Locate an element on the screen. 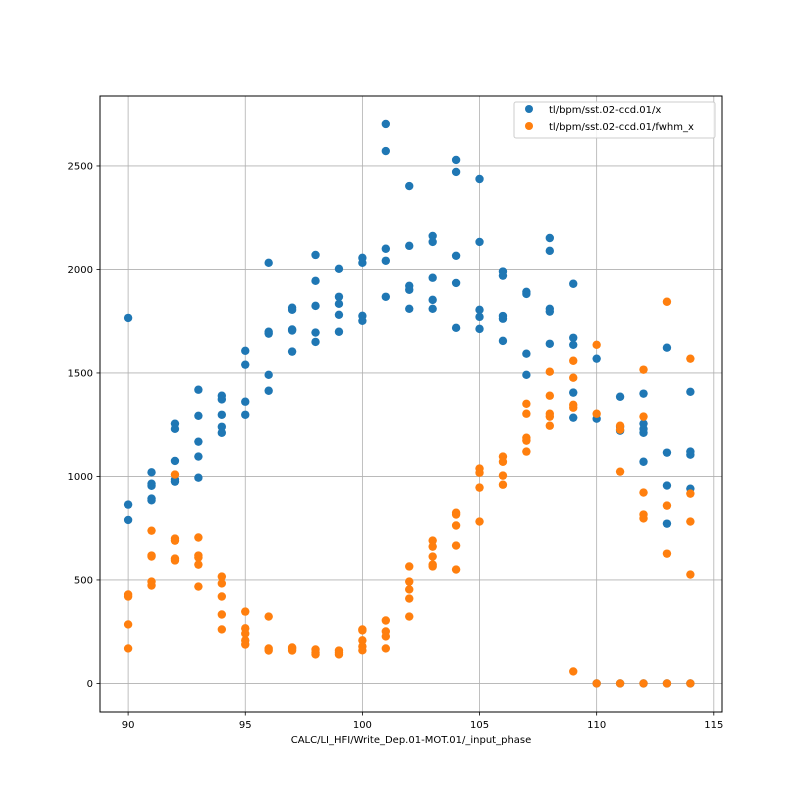  legend-marker-fwhm-x is located at coordinates (529, 126).